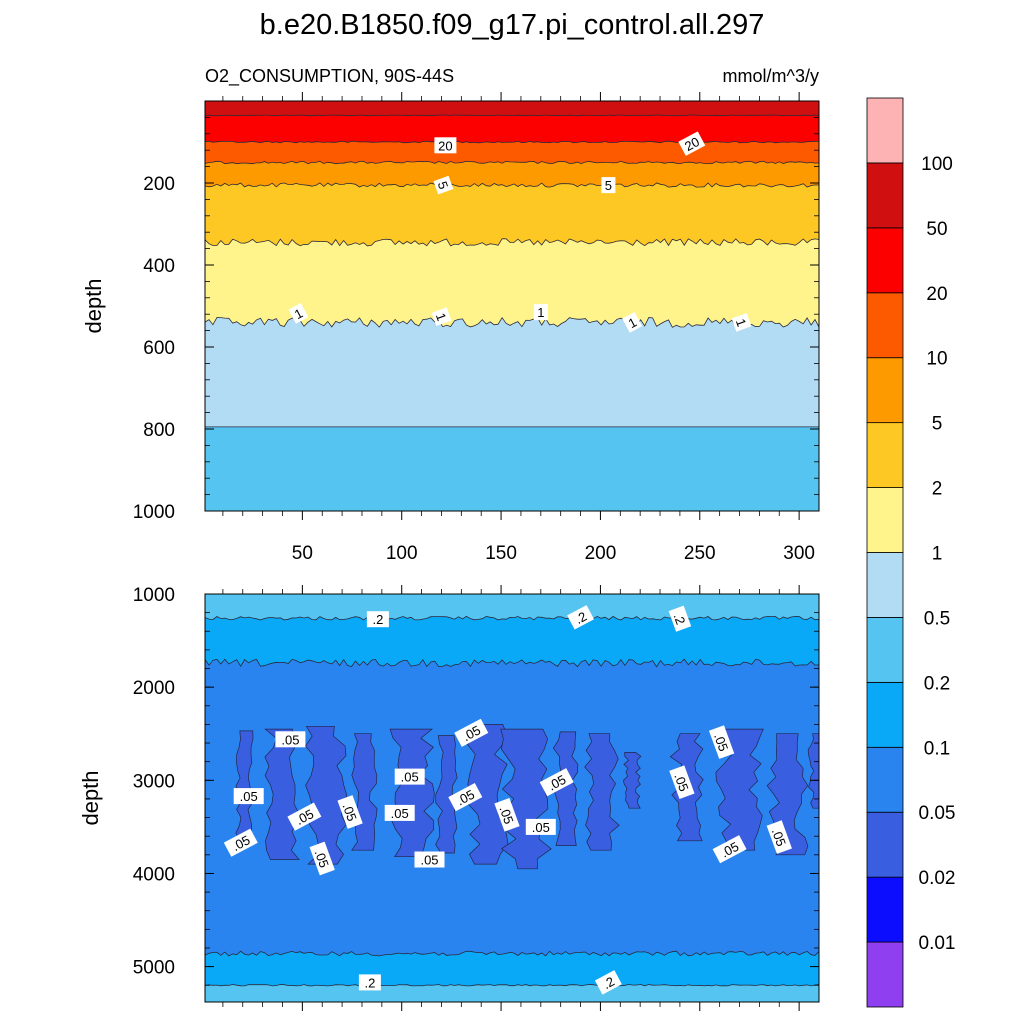 This screenshot has height=1024, width=1024. Describe the element at coordinates (154, 595) in the screenshot. I see `y-tick-label: 1000` at that location.